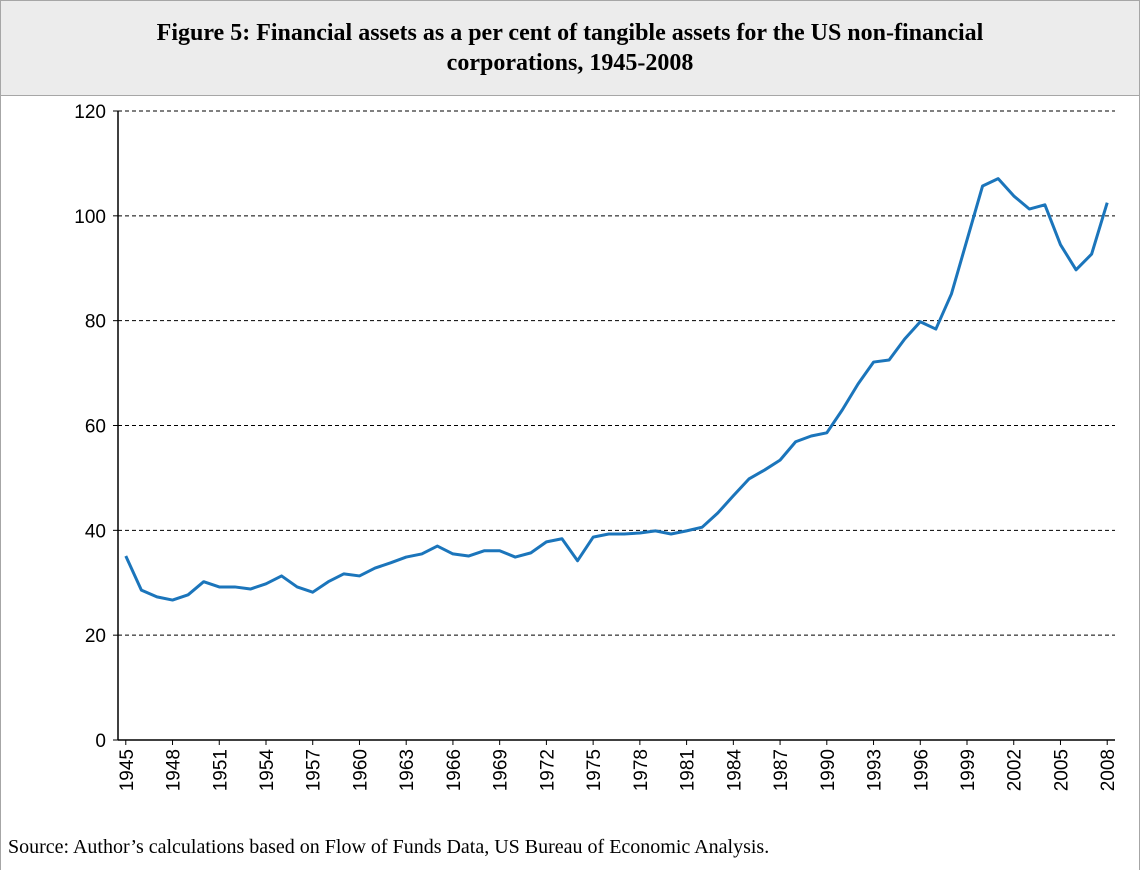 This screenshot has width=1143, height=870. What do you see at coordinates (641, 770) in the screenshot?
I see `x-tick-label: 1978` at bounding box center [641, 770].